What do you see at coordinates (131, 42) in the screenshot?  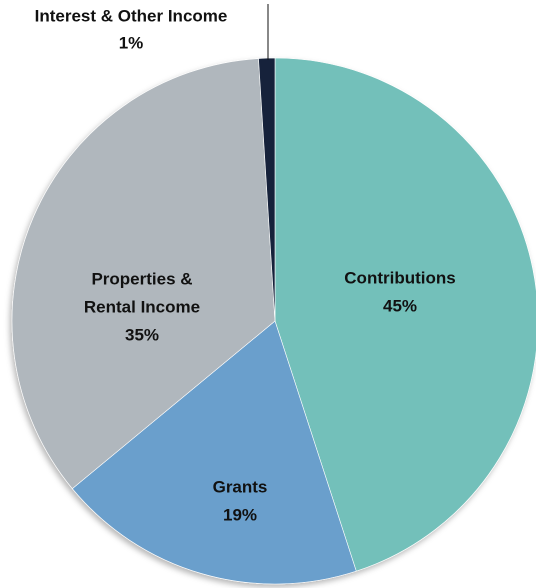 I see `percent-label-interest-other-income: 1%` at bounding box center [131, 42].